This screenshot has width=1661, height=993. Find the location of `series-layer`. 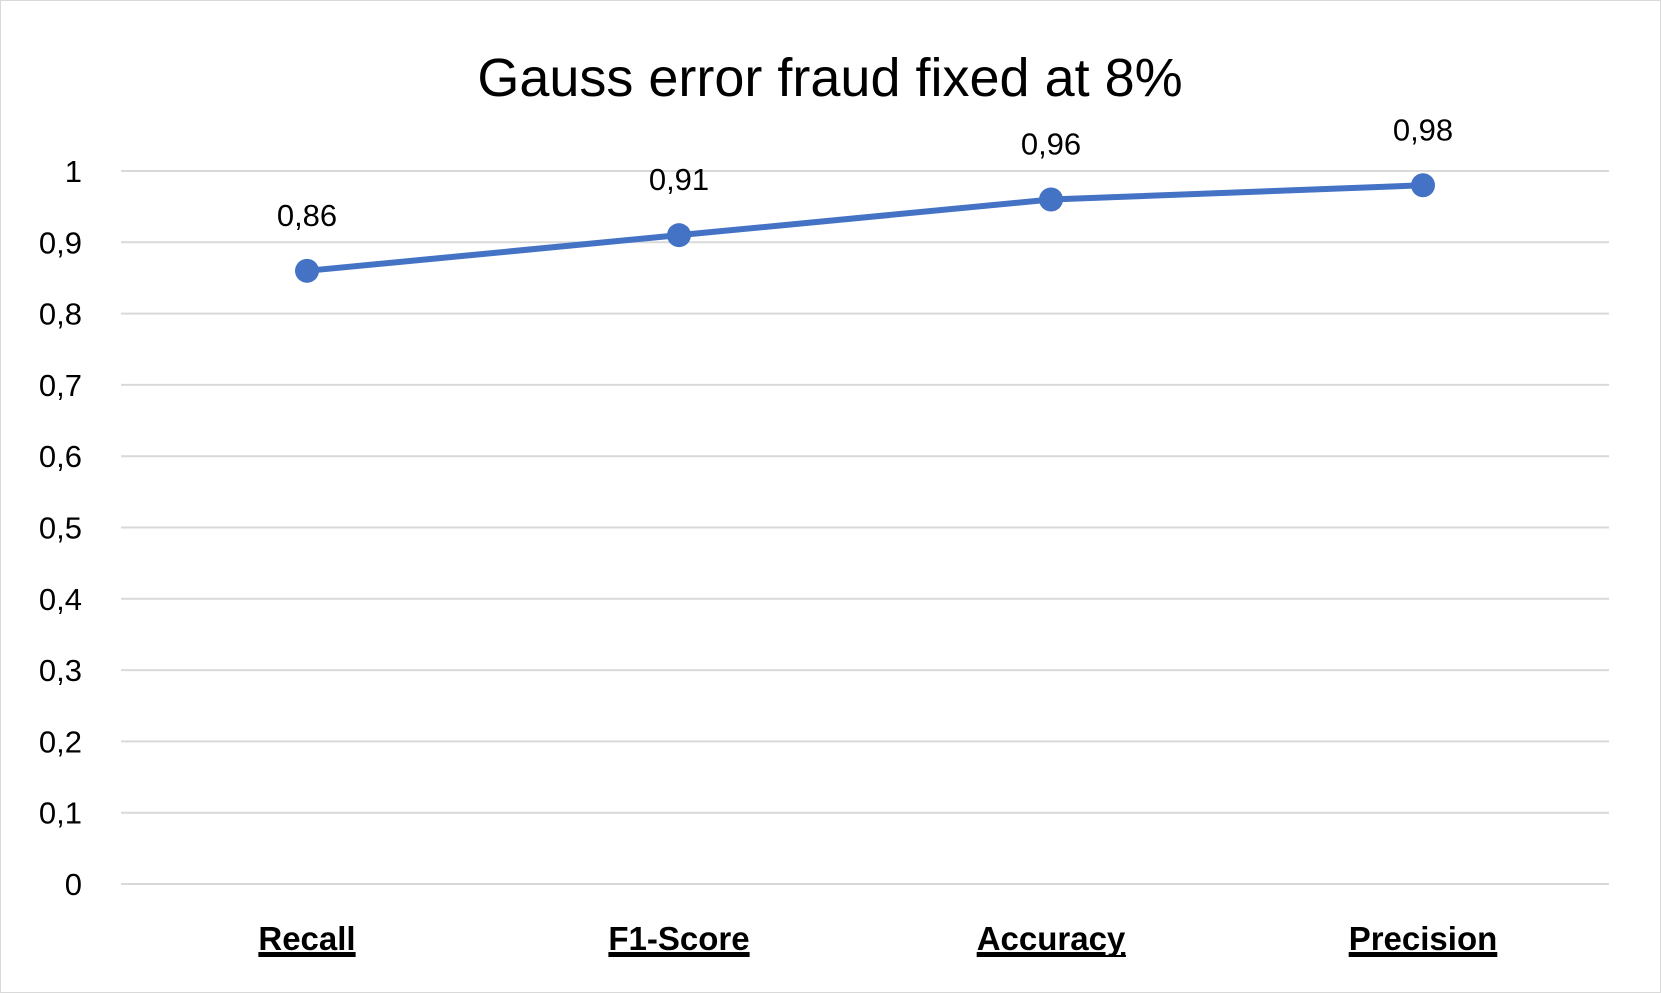

series-layer is located at coordinates (865, 228).